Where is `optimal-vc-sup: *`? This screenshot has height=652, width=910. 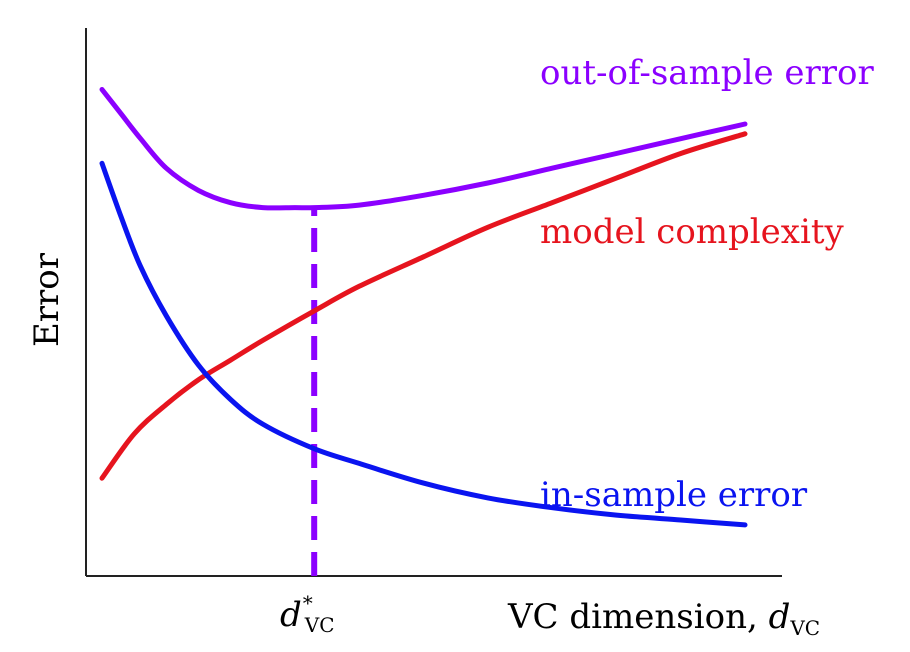
optimal-vc-sup: * is located at coordinates (308, 603).